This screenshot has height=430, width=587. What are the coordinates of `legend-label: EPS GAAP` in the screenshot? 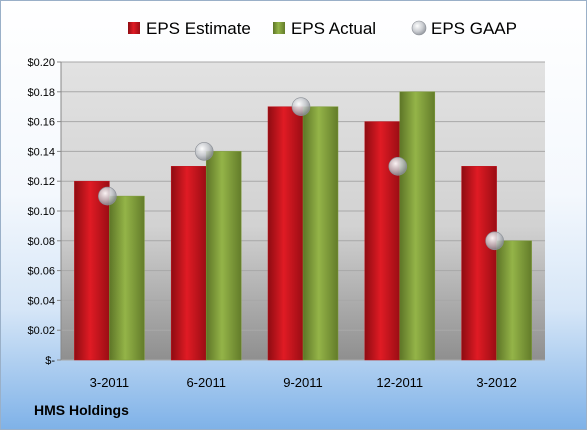 It's located at (474, 28).